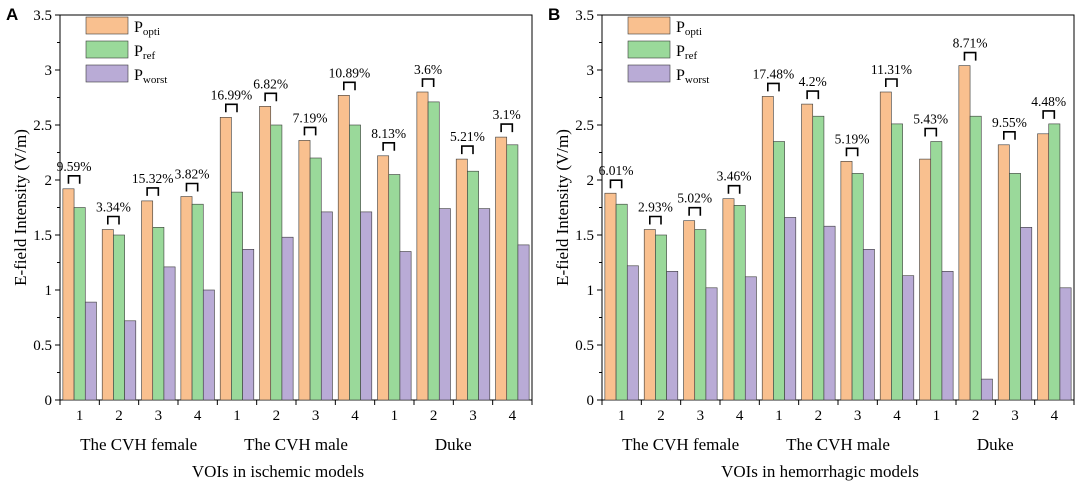  I want to click on a-annotation-9: 3.6%, so click(428, 69).